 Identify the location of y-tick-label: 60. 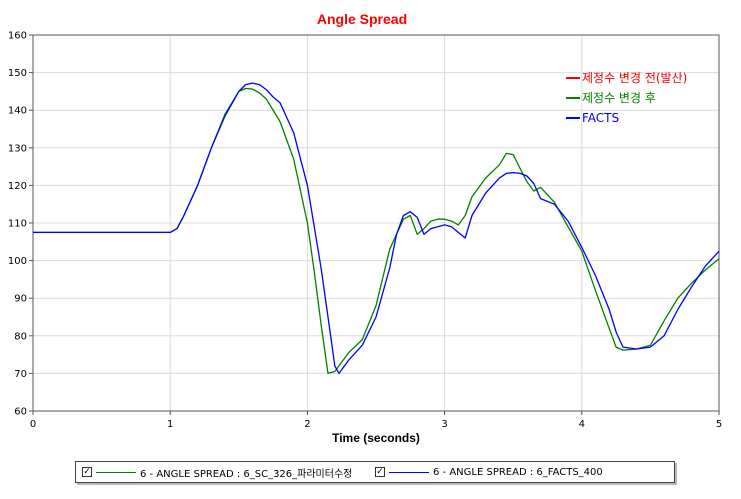
(20, 412).